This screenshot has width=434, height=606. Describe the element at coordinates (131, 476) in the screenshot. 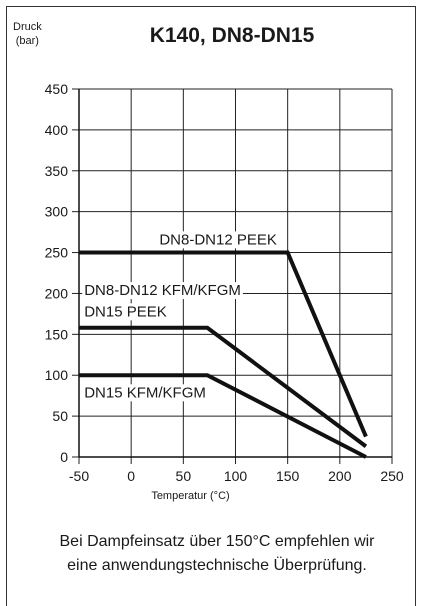

I see `x-tick-label: 0` at that location.